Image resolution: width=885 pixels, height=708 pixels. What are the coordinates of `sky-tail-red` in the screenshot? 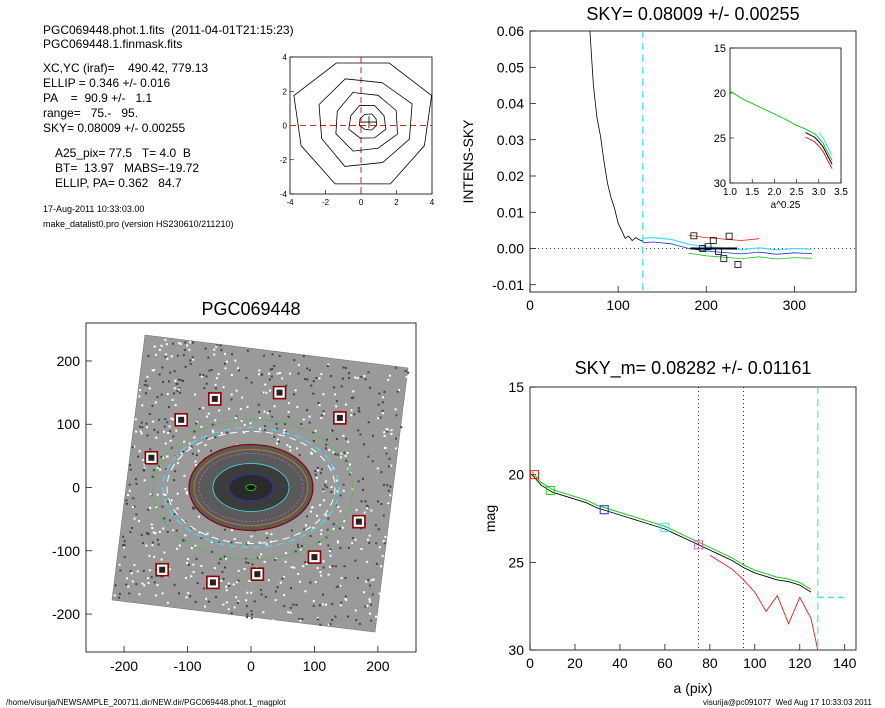 It's located at (724, 237).